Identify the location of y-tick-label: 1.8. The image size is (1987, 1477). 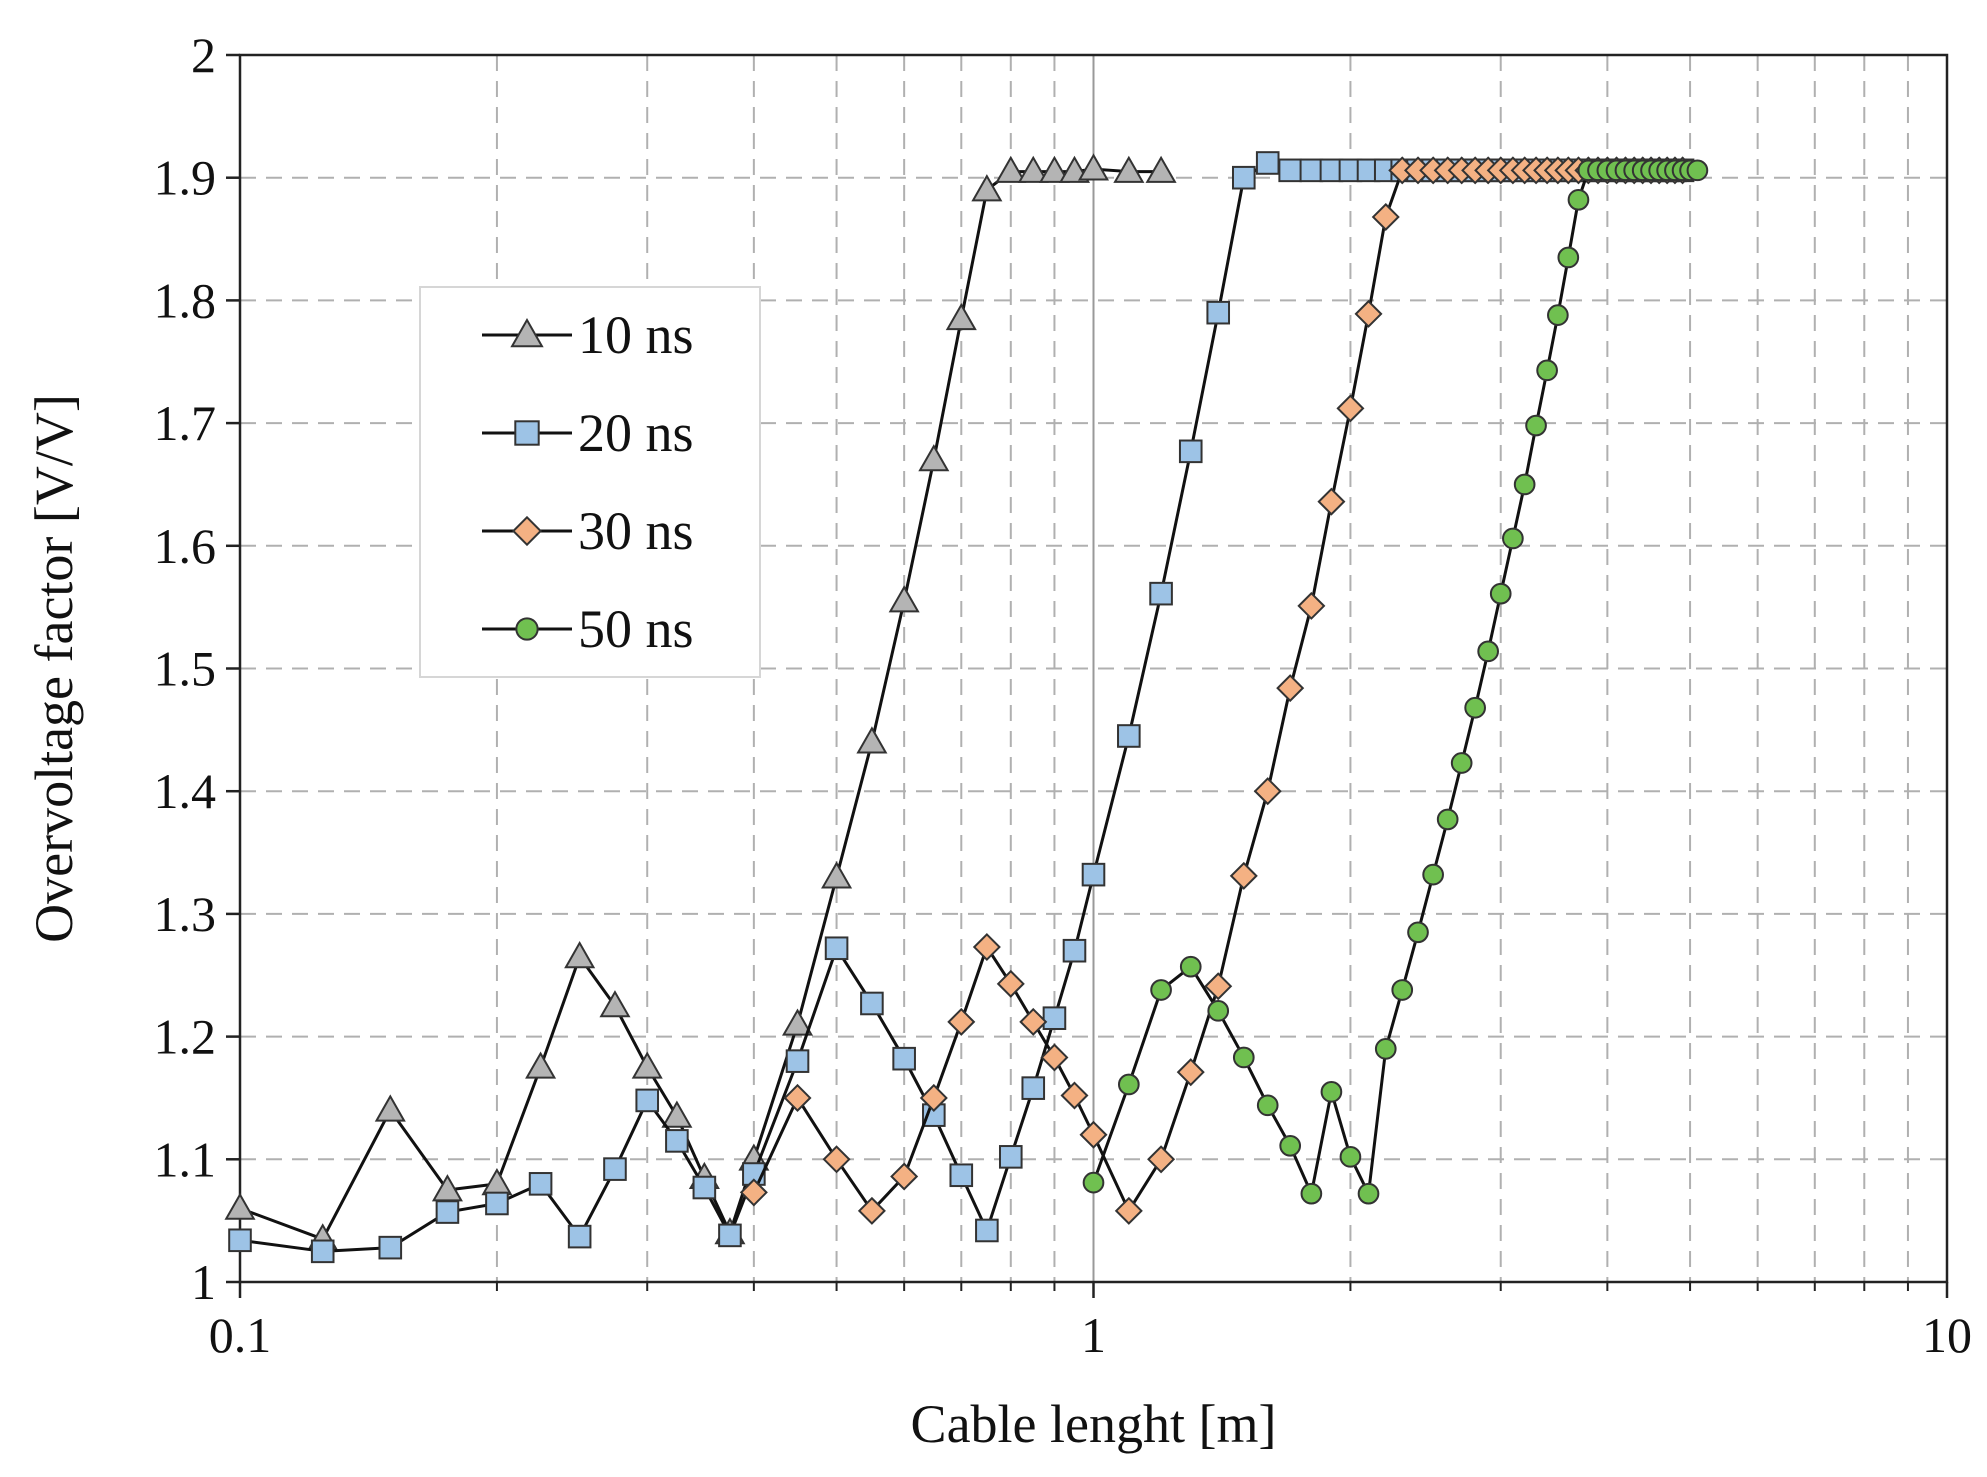
(185, 300).